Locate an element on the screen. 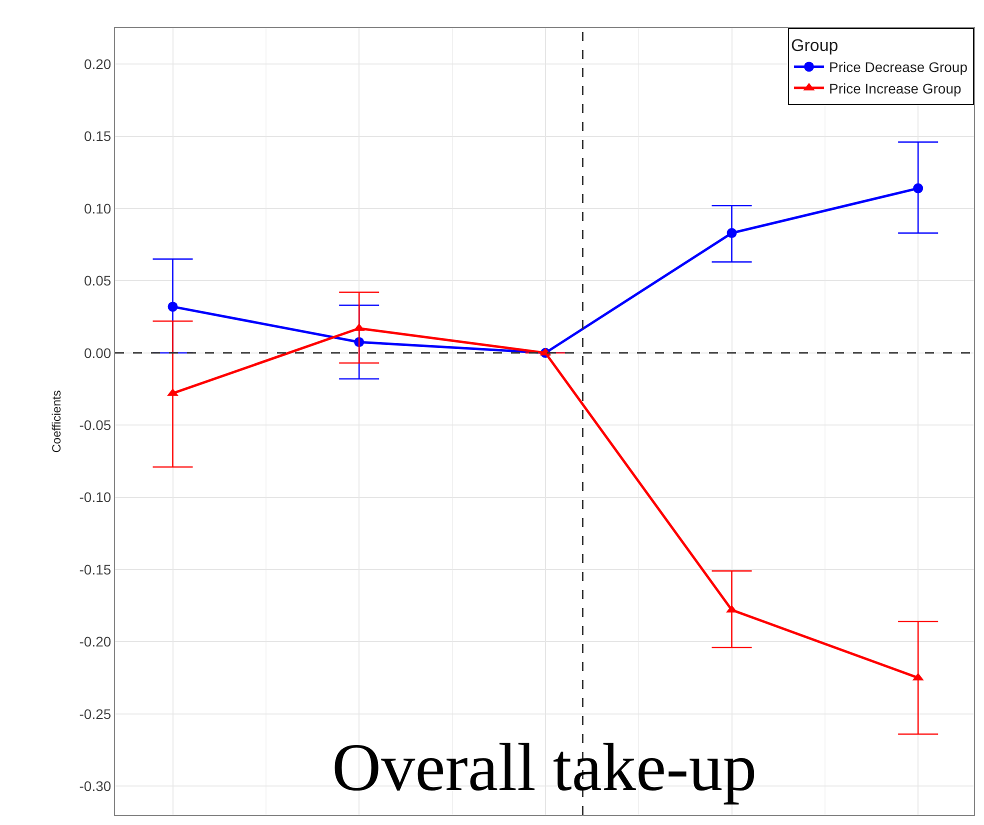 This screenshot has height=825, width=984. y-tick-label: -0.05 is located at coordinates (95, 425).